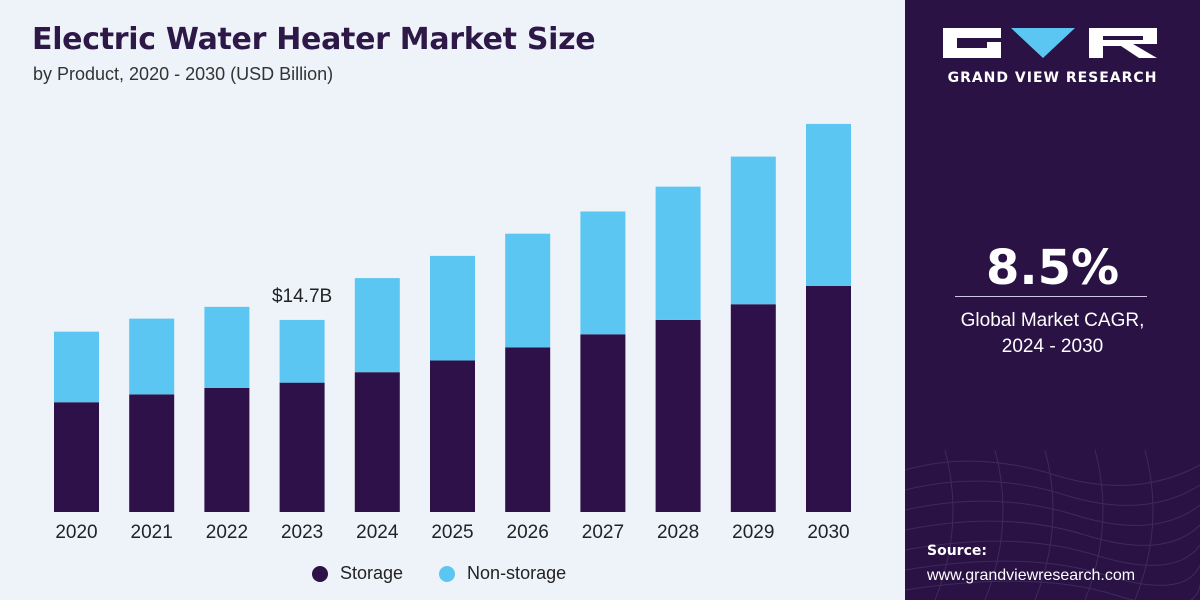  Describe the element at coordinates (828, 204) in the screenshot. I see `bar-non-storage-2030` at that location.